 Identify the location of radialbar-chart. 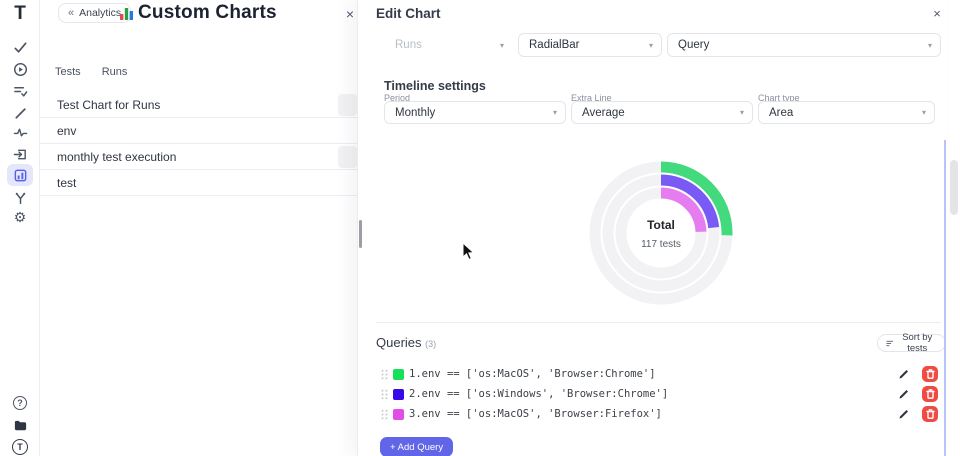
(661, 233).